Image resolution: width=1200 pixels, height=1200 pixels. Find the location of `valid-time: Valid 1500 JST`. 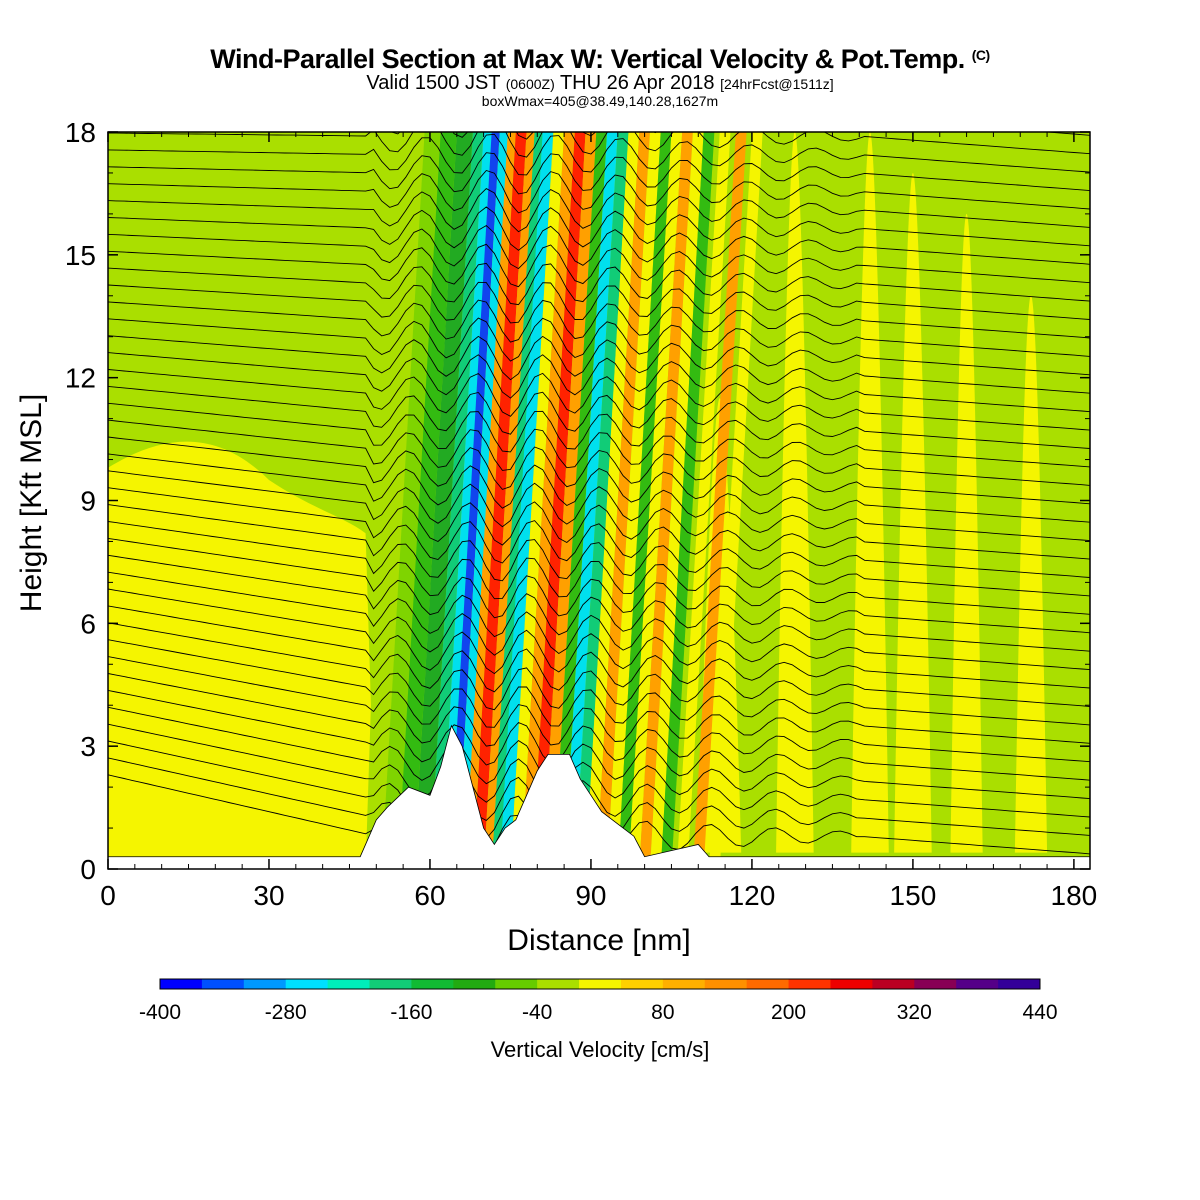

valid-time: Valid 1500 JST is located at coordinates (433, 83).